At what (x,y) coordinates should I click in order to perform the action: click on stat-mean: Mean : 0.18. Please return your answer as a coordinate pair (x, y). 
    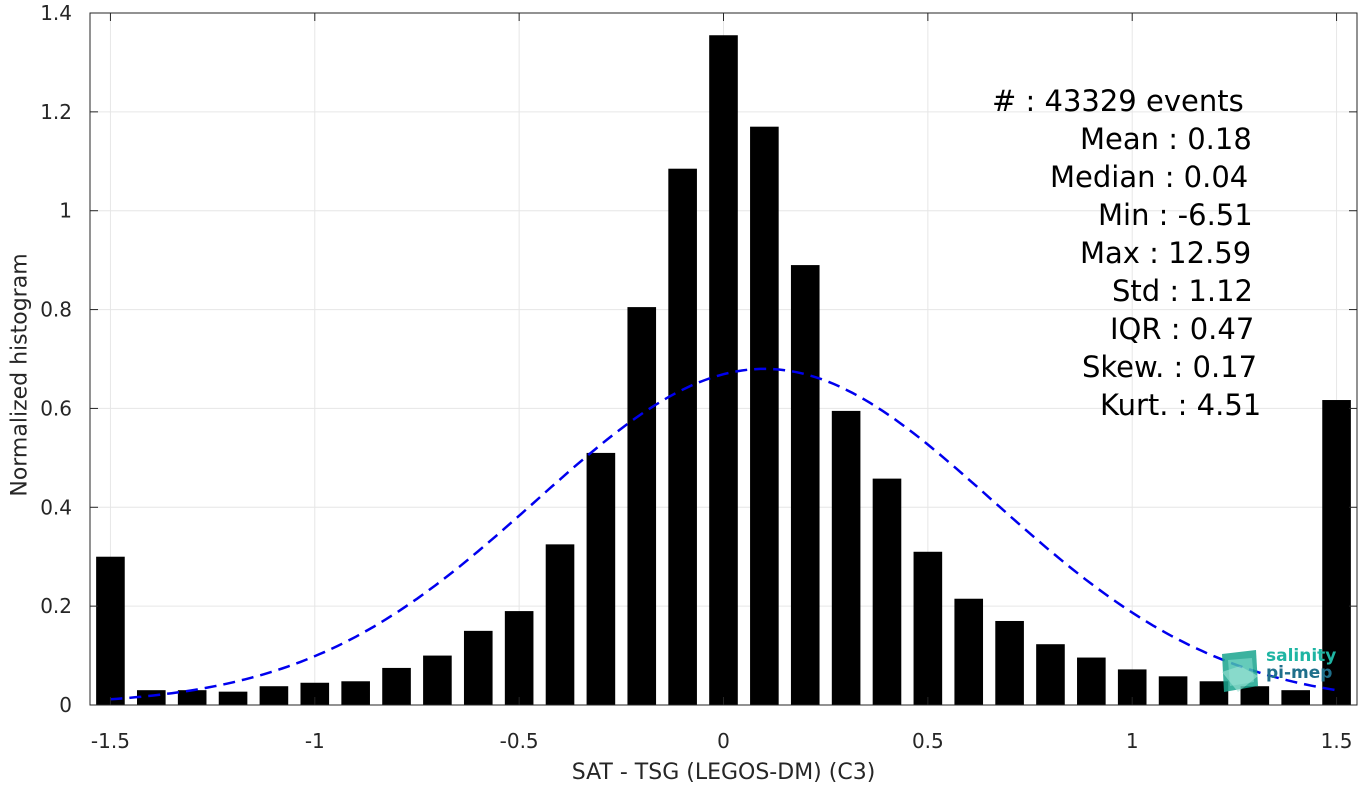
    Looking at the image, I should click on (1166, 139).